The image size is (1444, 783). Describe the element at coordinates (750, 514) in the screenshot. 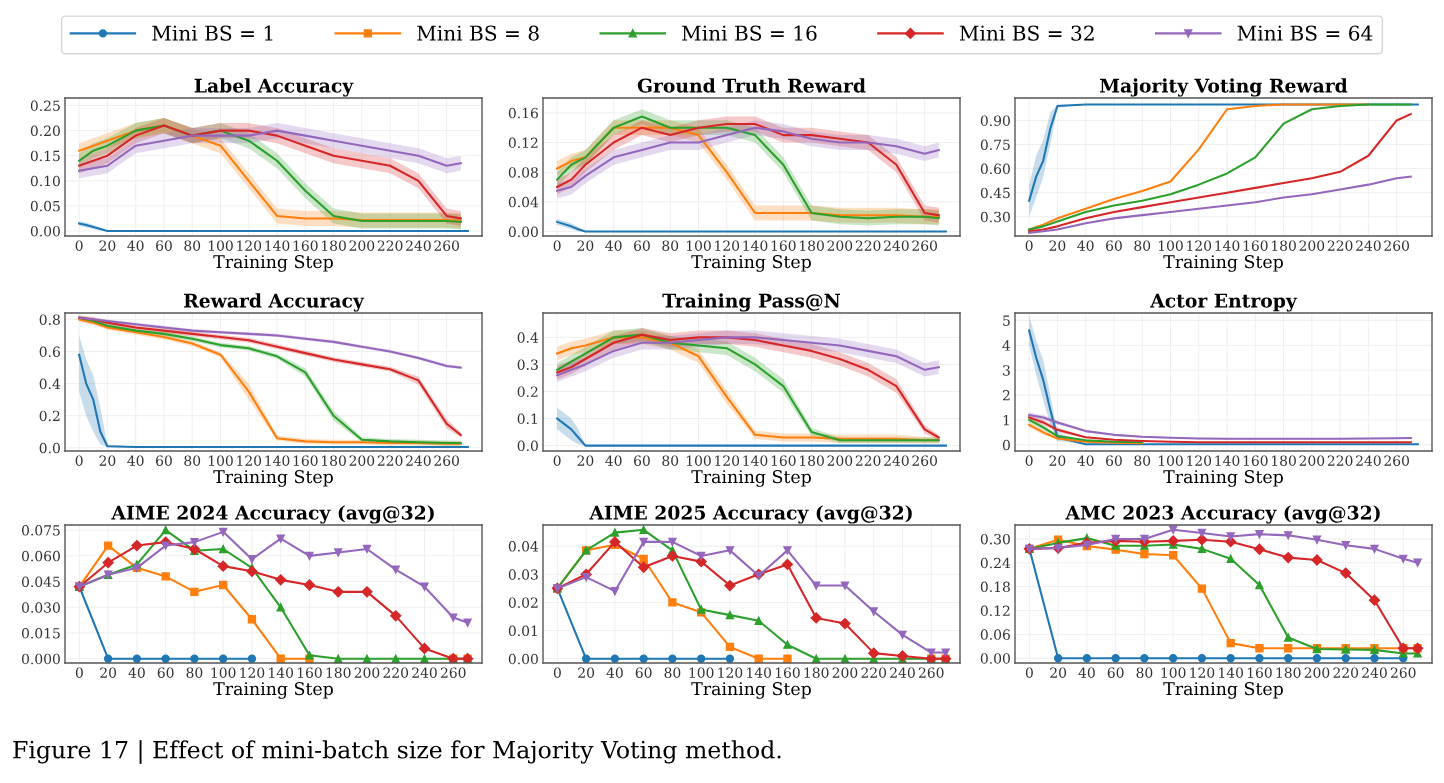

I see `chart-title: AIME 2025 Accuracy (avg@32)` at that location.